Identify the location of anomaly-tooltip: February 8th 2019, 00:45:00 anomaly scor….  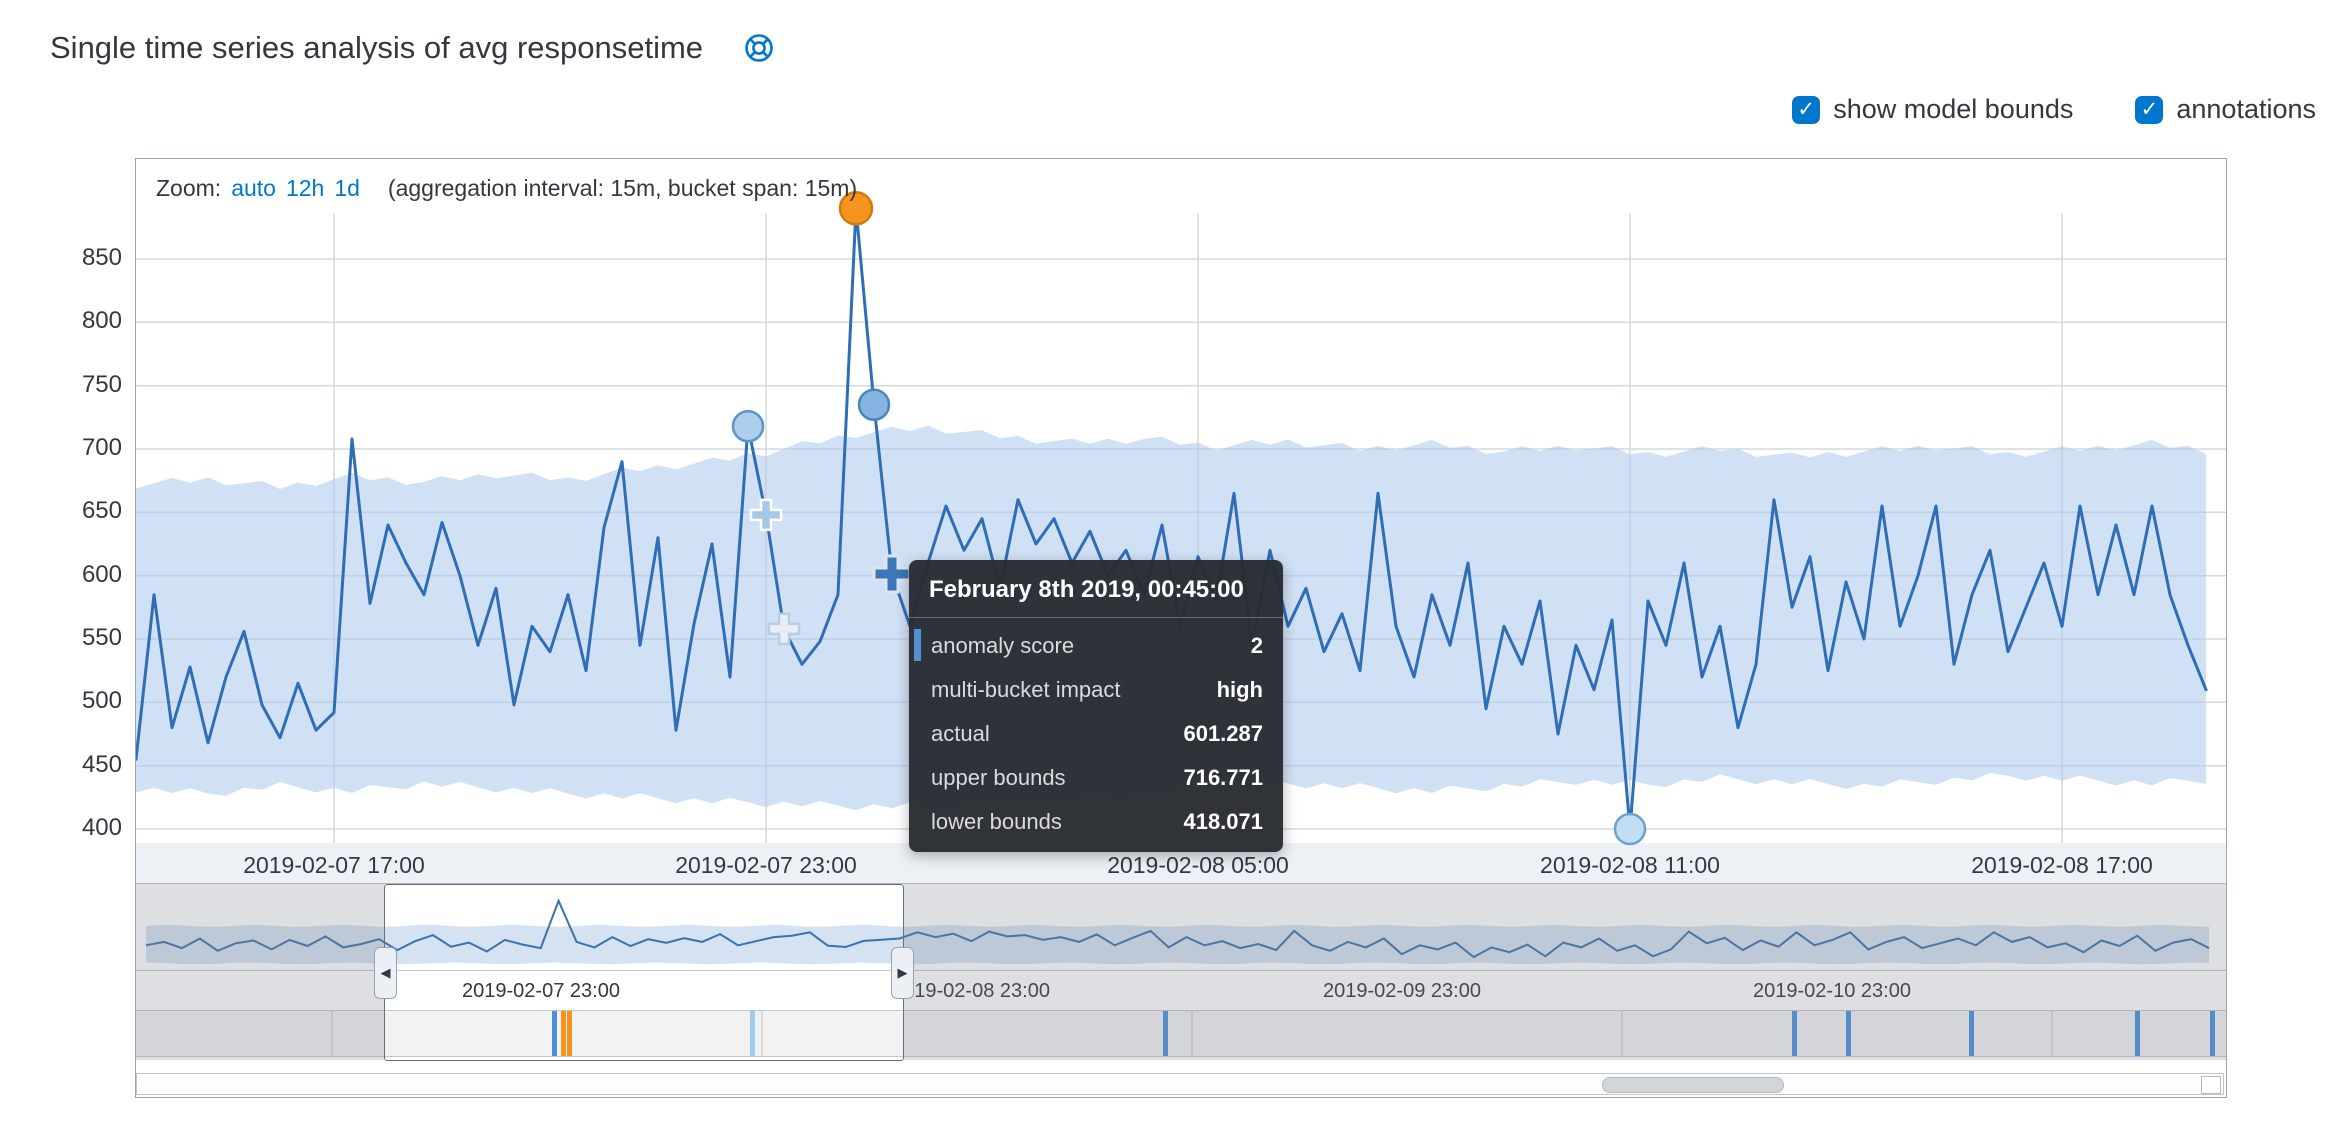
(1096, 706).